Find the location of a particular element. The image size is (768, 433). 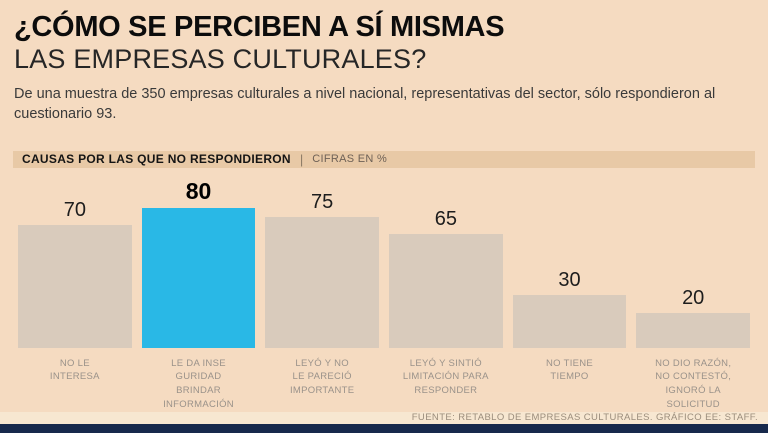

page-title-line2: LAS EMPRESAS CULTURALES? is located at coordinates (220, 59).